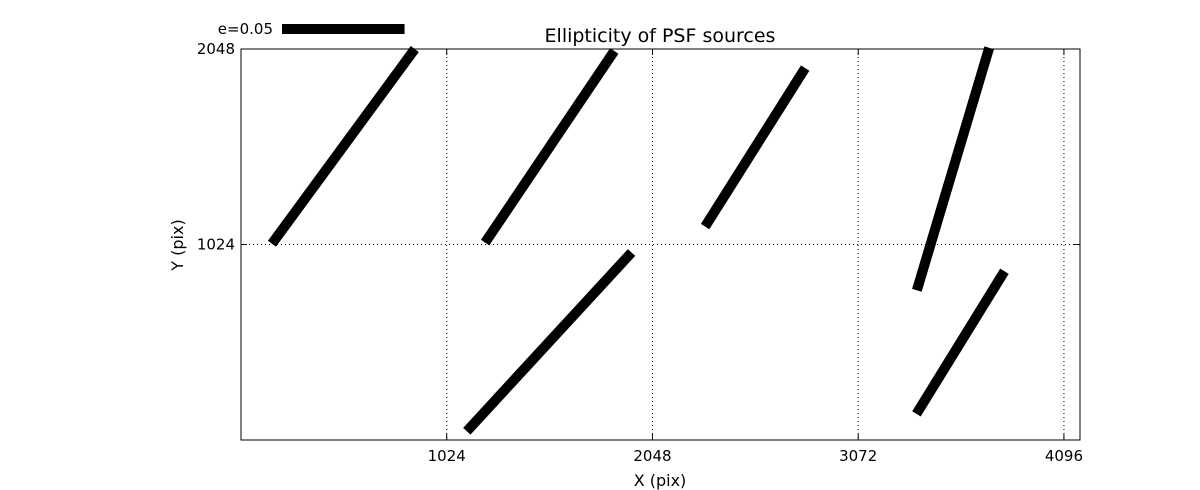 This screenshot has height=490, width=1200. I want to click on legend-key-label: e=0.05, so click(245, 29).